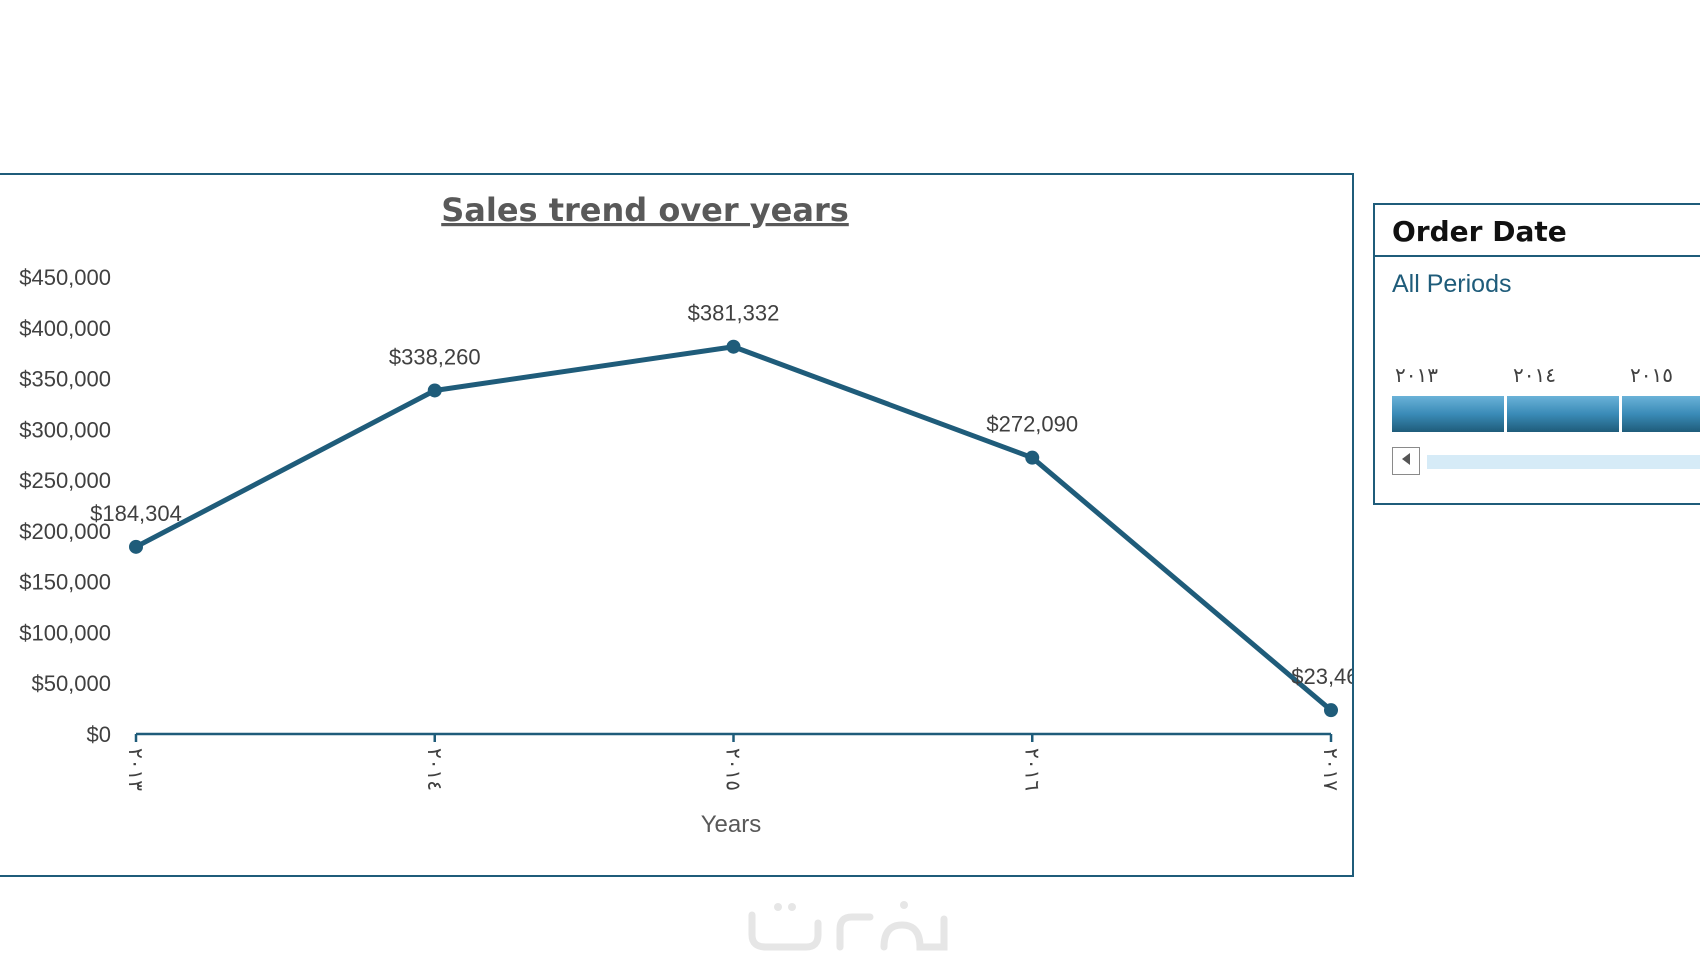 The image size is (1700, 970). I want to click on x-tick-label: ٢٠١٥, so click(733, 769).